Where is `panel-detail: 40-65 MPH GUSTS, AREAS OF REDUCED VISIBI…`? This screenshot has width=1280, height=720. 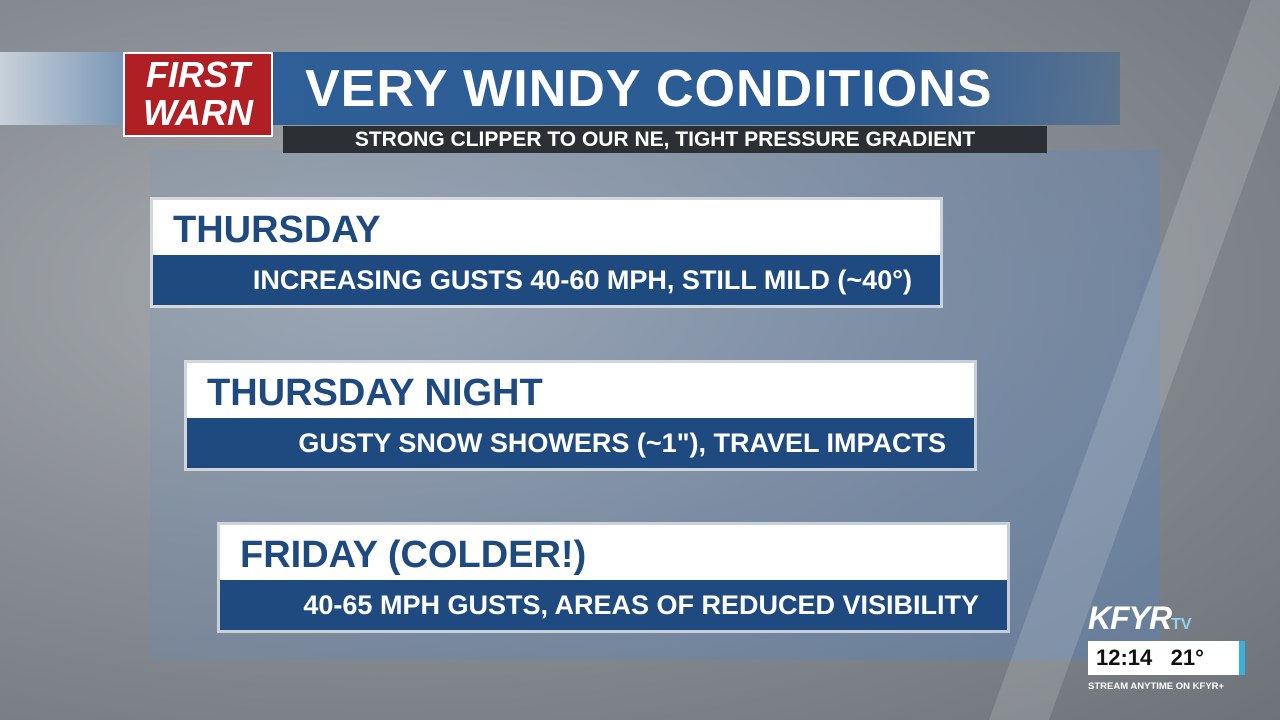 panel-detail: 40-65 MPH GUSTS, AREAS OF REDUCED VISIBI… is located at coordinates (613, 605).